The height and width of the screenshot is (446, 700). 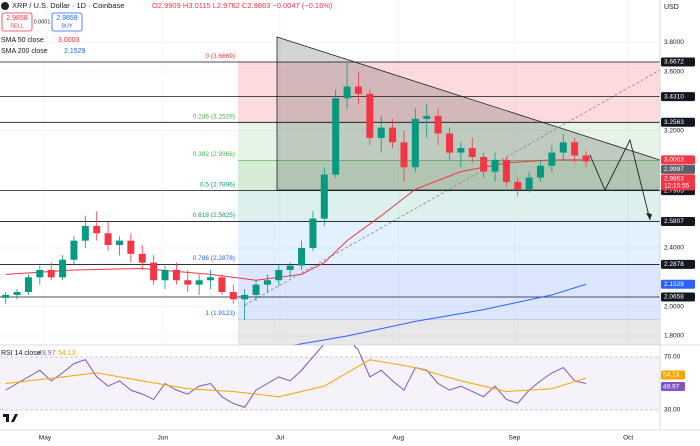 What do you see at coordinates (674, 297) in the screenshot?
I see `level-tag-label: 2.0658` at bounding box center [674, 297].